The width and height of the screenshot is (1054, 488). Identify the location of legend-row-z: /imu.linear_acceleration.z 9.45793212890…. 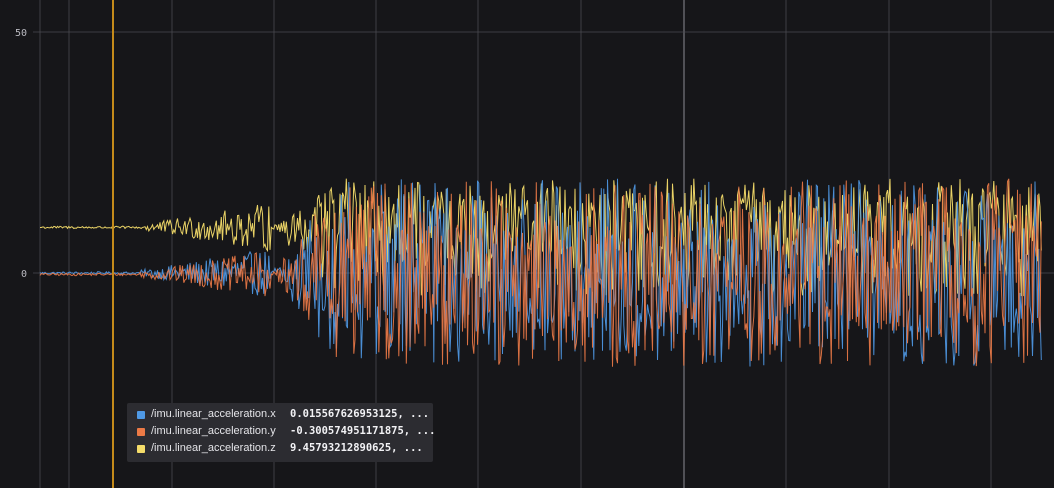
(280, 449).